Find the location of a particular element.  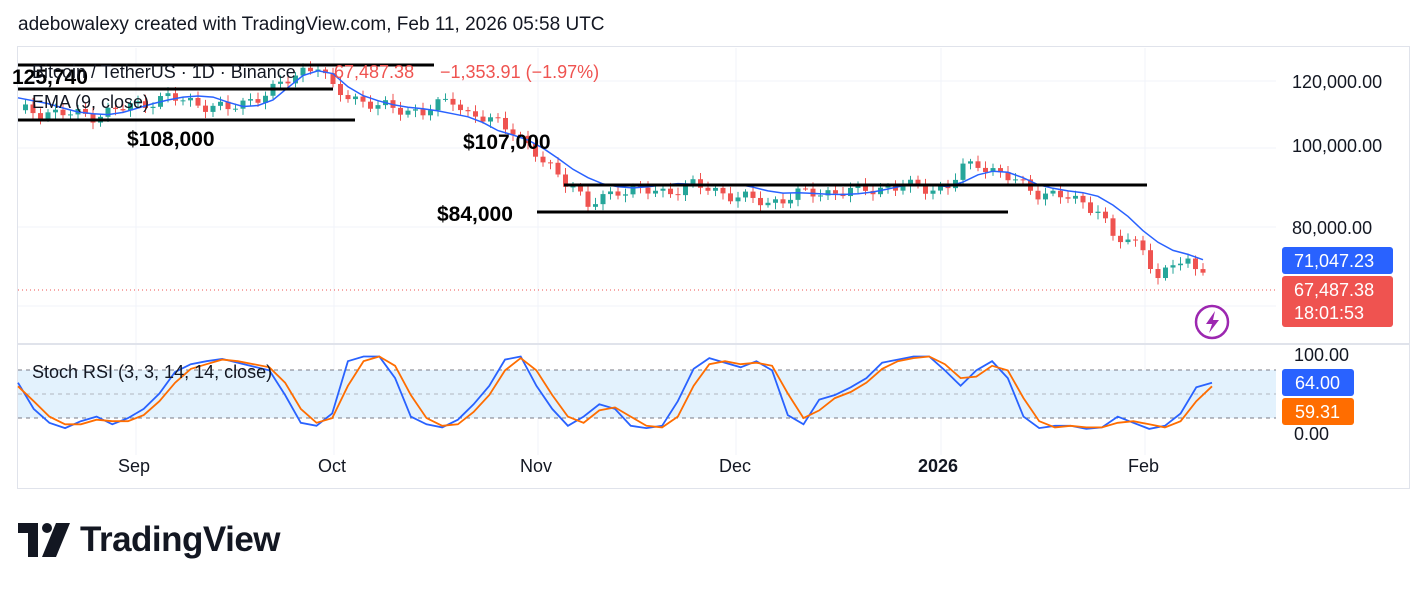

time-tick-sep: Sep is located at coordinates (134, 466).